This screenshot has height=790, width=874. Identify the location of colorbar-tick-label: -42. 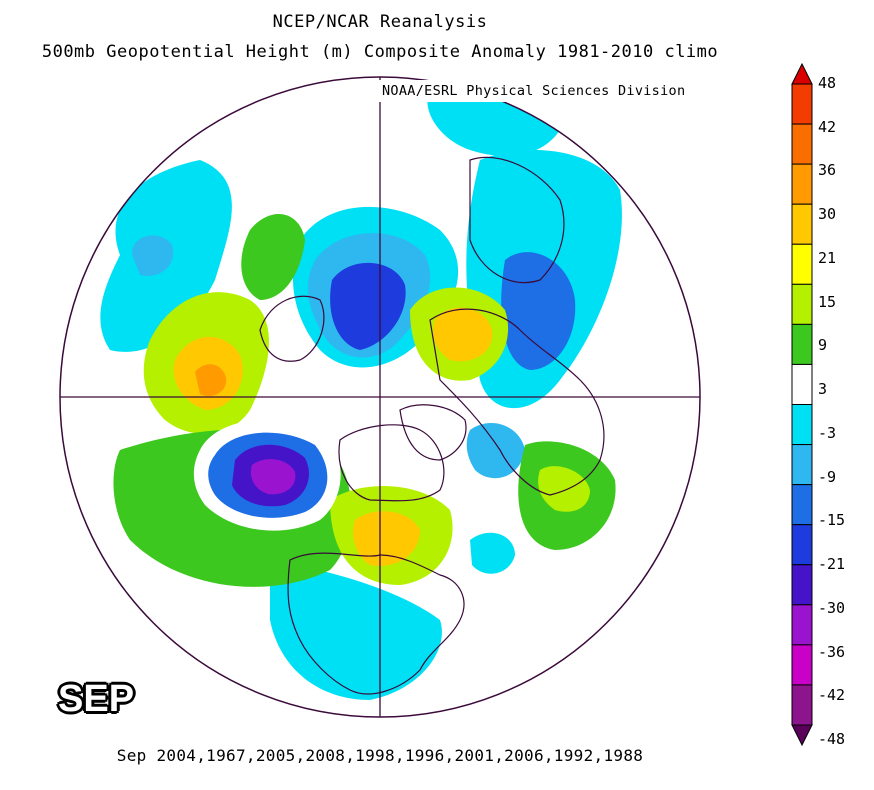
(832, 695).